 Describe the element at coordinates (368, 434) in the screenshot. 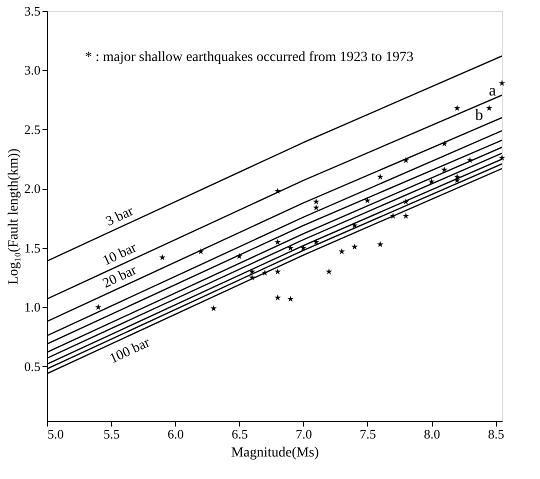

I see `x-tick-label: 7.5` at that location.